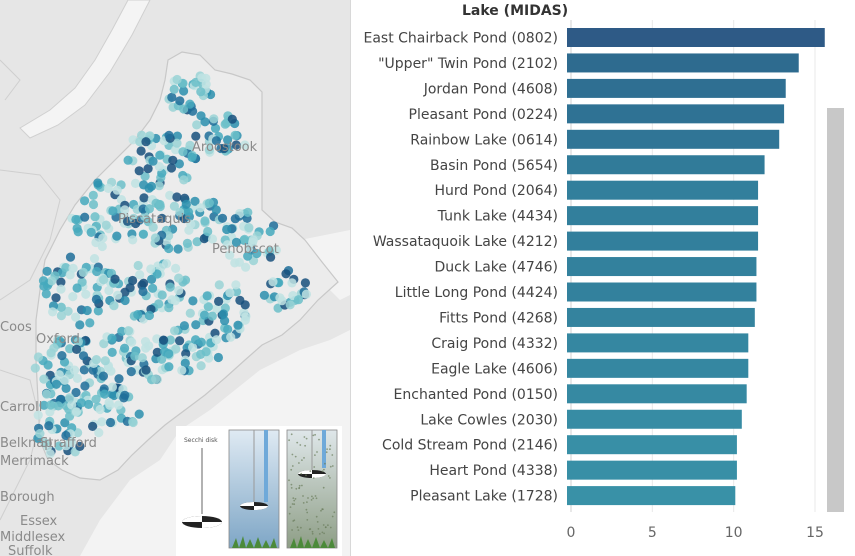  Describe the element at coordinates (835, 310) in the screenshot. I see `chart-scrollbar-thumb` at that location.